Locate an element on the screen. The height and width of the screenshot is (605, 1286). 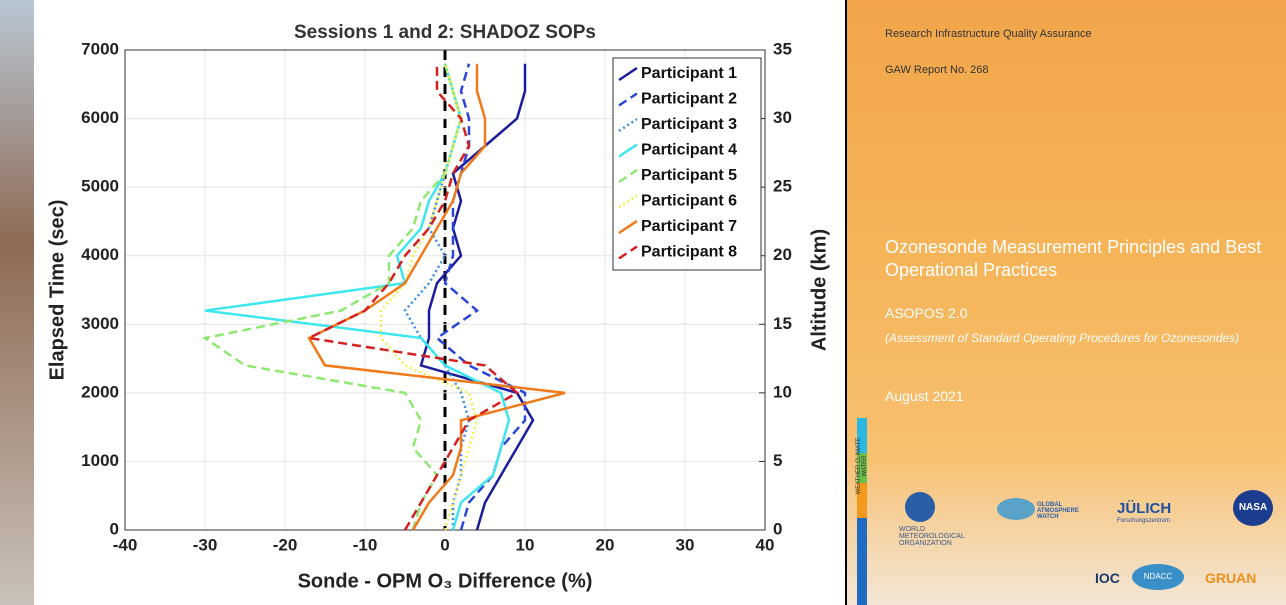
gaw-text: GLOBAL ATMOSPHERE WATCH is located at coordinates (1058, 511).